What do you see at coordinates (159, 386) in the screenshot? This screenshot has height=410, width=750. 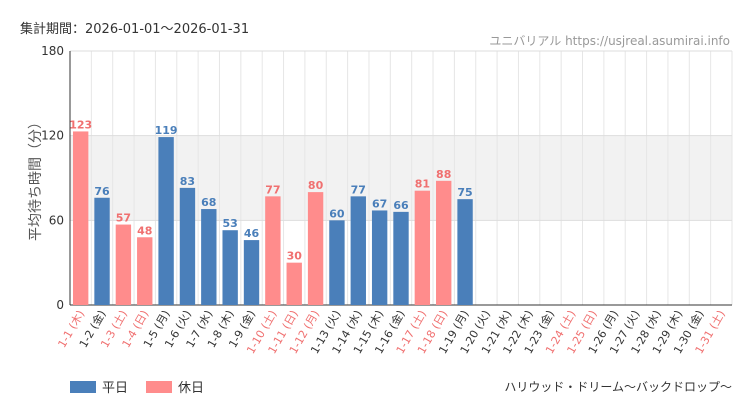 I see `legend-swatch-holiday` at bounding box center [159, 386].